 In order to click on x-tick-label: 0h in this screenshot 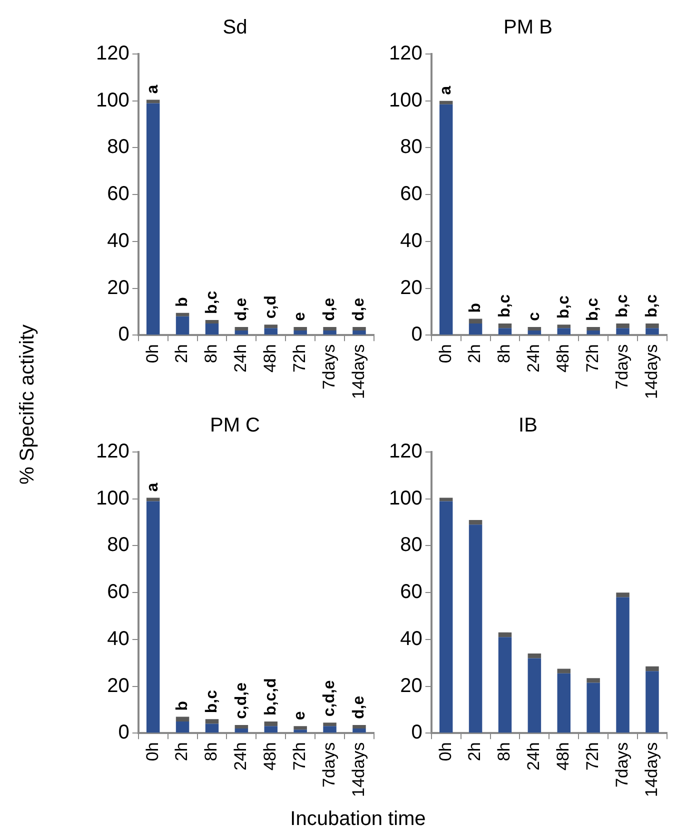, I will do `click(152, 752)`.